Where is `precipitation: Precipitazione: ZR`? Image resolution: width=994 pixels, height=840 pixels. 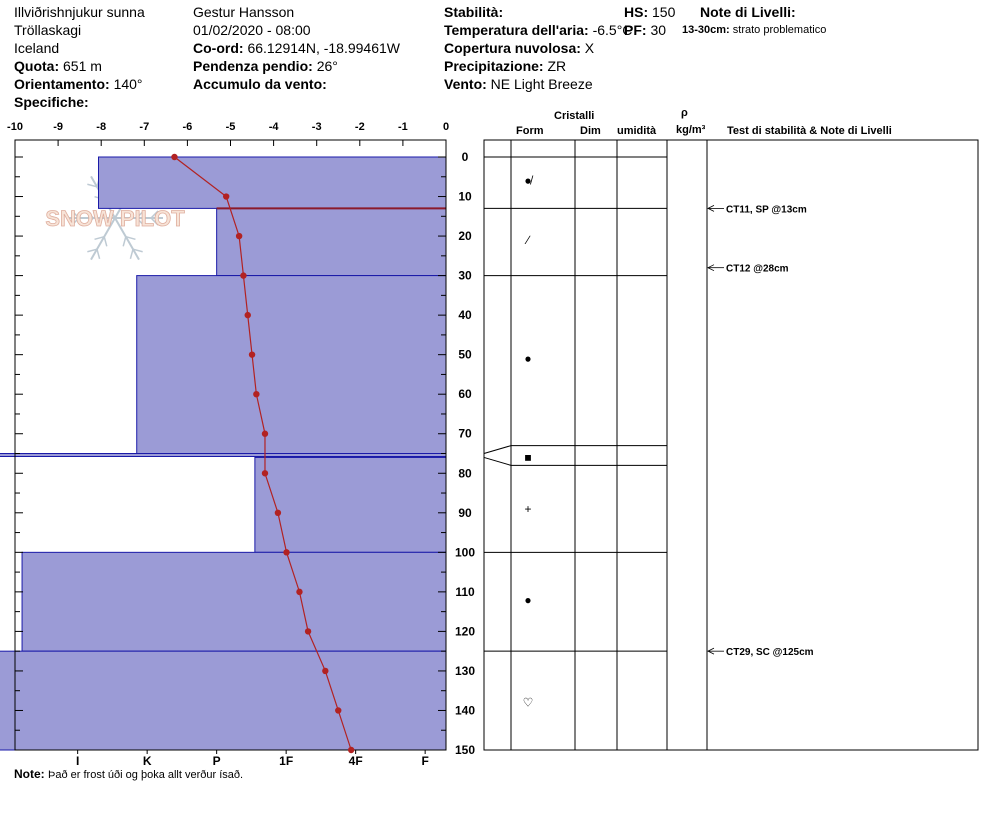
precipitation: Precipitazione: ZR is located at coordinates (505, 66).